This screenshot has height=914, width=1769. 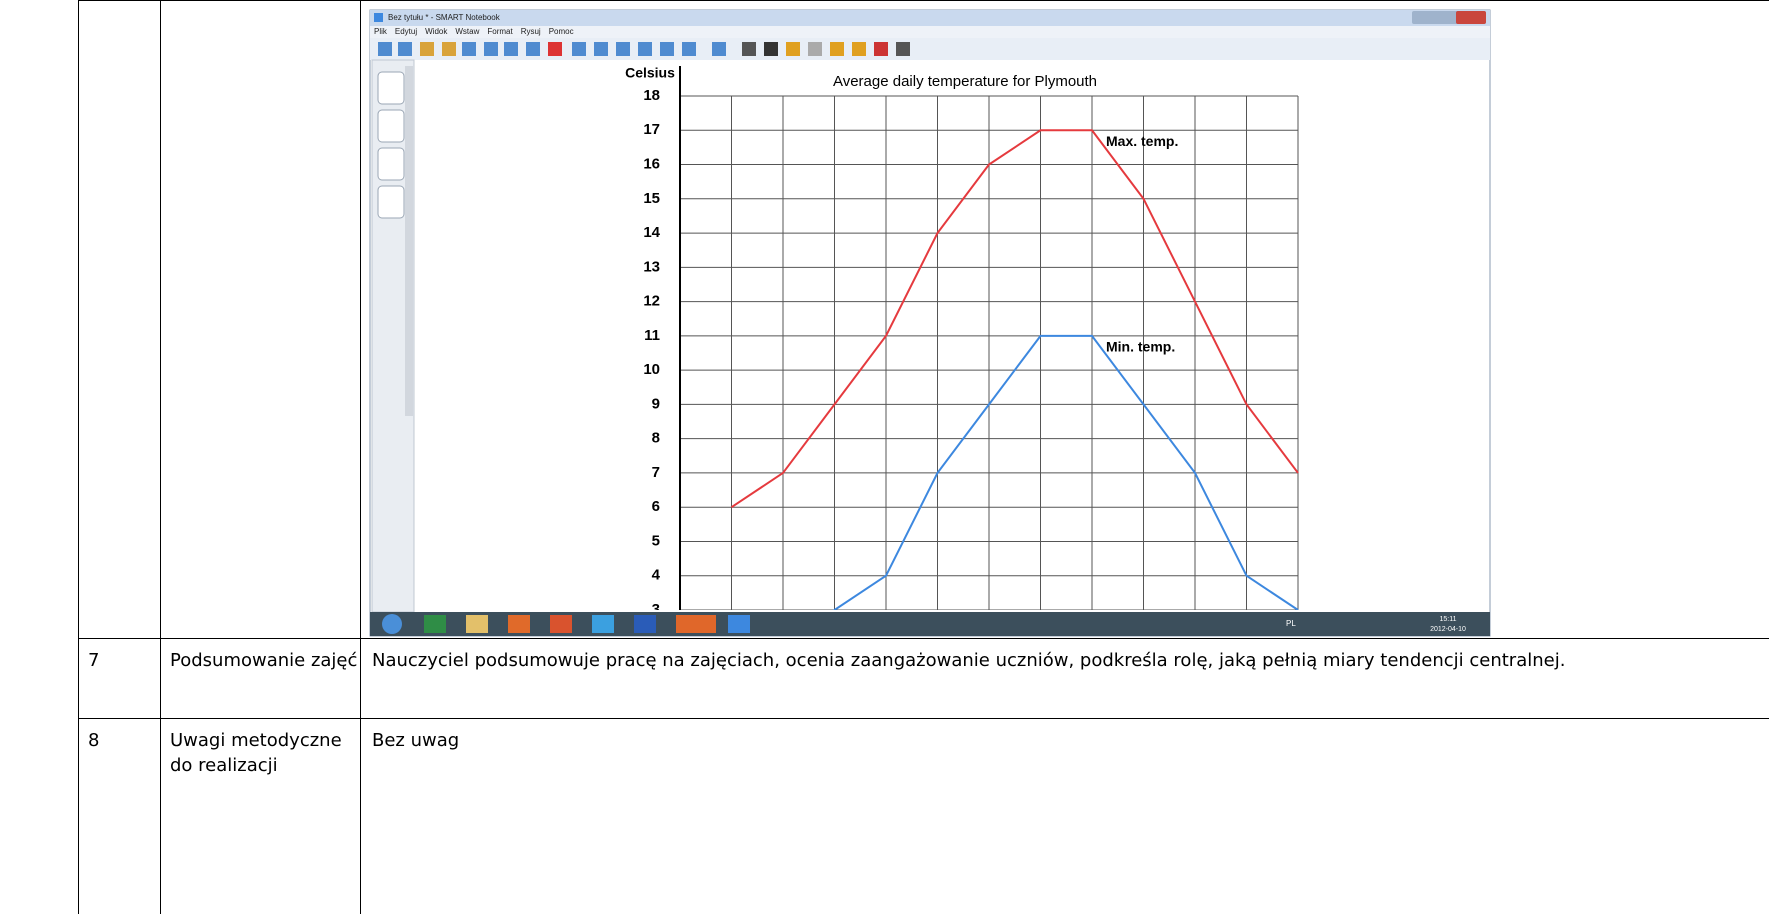 I want to click on stage-description: Bez uwag, so click(x=416, y=740).